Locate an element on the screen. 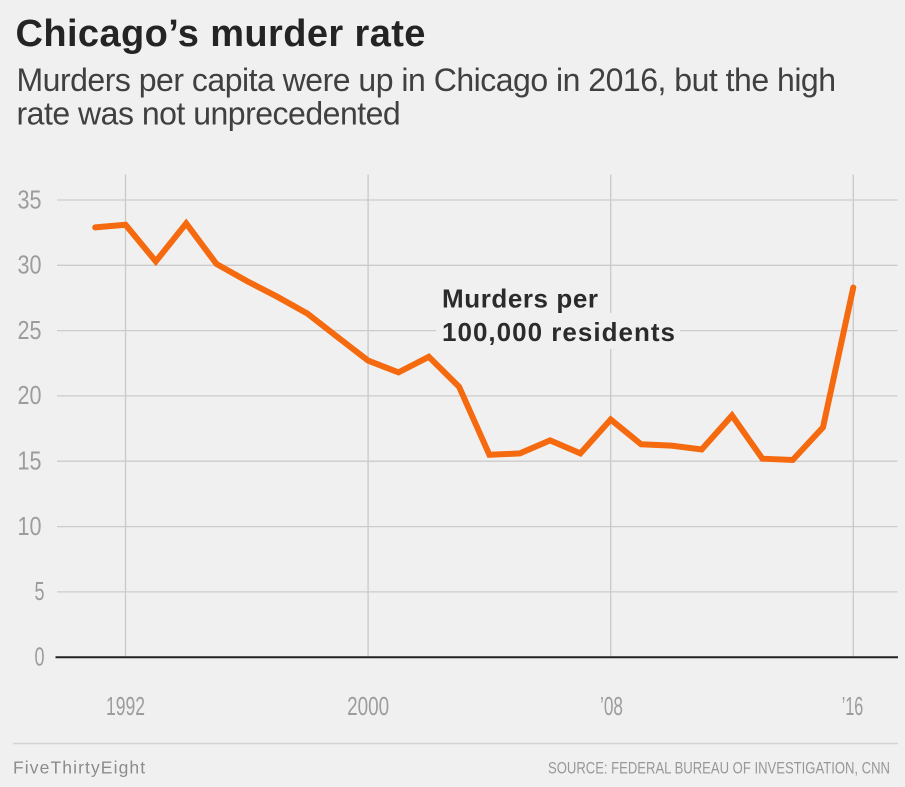 The height and width of the screenshot is (787, 905). svg-text: 20 is located at coordinates (30, 396).